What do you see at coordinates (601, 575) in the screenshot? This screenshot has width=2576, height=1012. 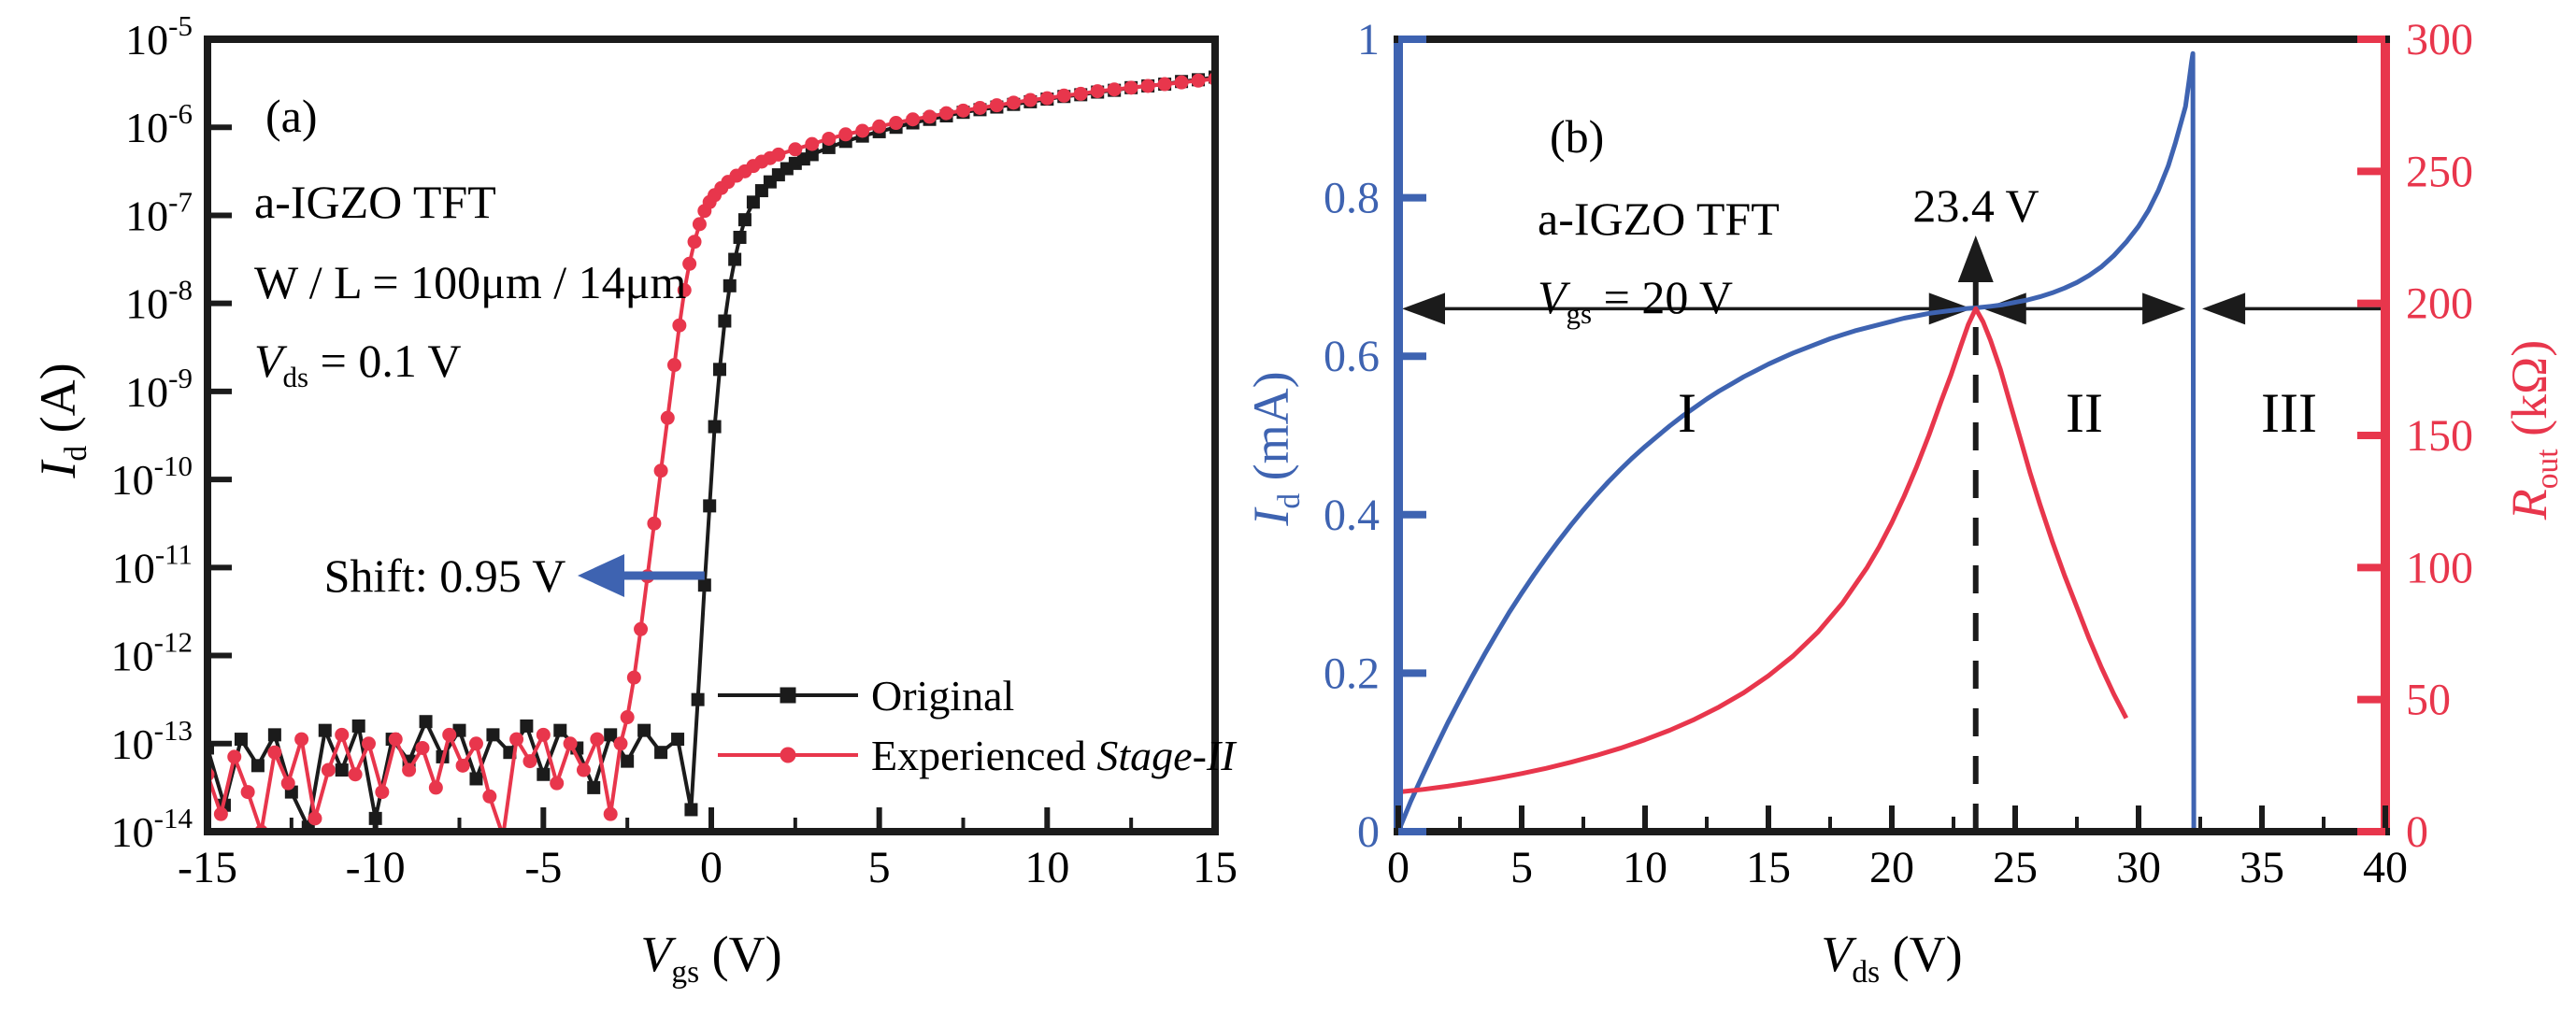 I see `shift-arrow-head` at bounding box center [601, 575].